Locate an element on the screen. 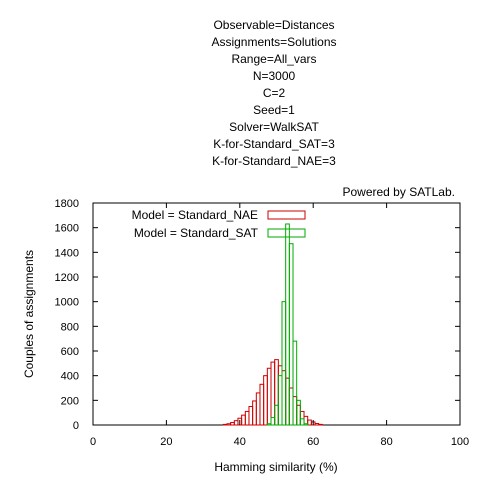 The height and width of the screenshot is (480, 480). y-tick-label: 1800 is located at coordinates (67, 204).